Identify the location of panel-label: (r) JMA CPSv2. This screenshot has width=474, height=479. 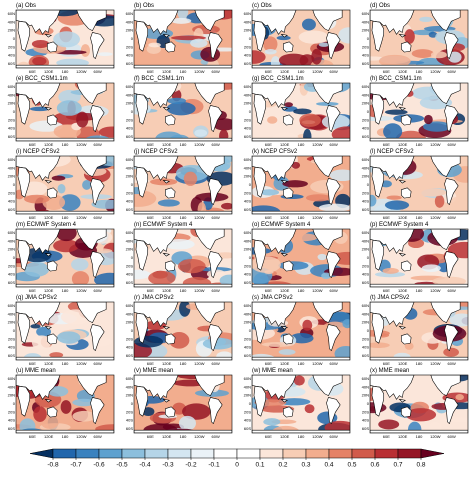
(154, 298).